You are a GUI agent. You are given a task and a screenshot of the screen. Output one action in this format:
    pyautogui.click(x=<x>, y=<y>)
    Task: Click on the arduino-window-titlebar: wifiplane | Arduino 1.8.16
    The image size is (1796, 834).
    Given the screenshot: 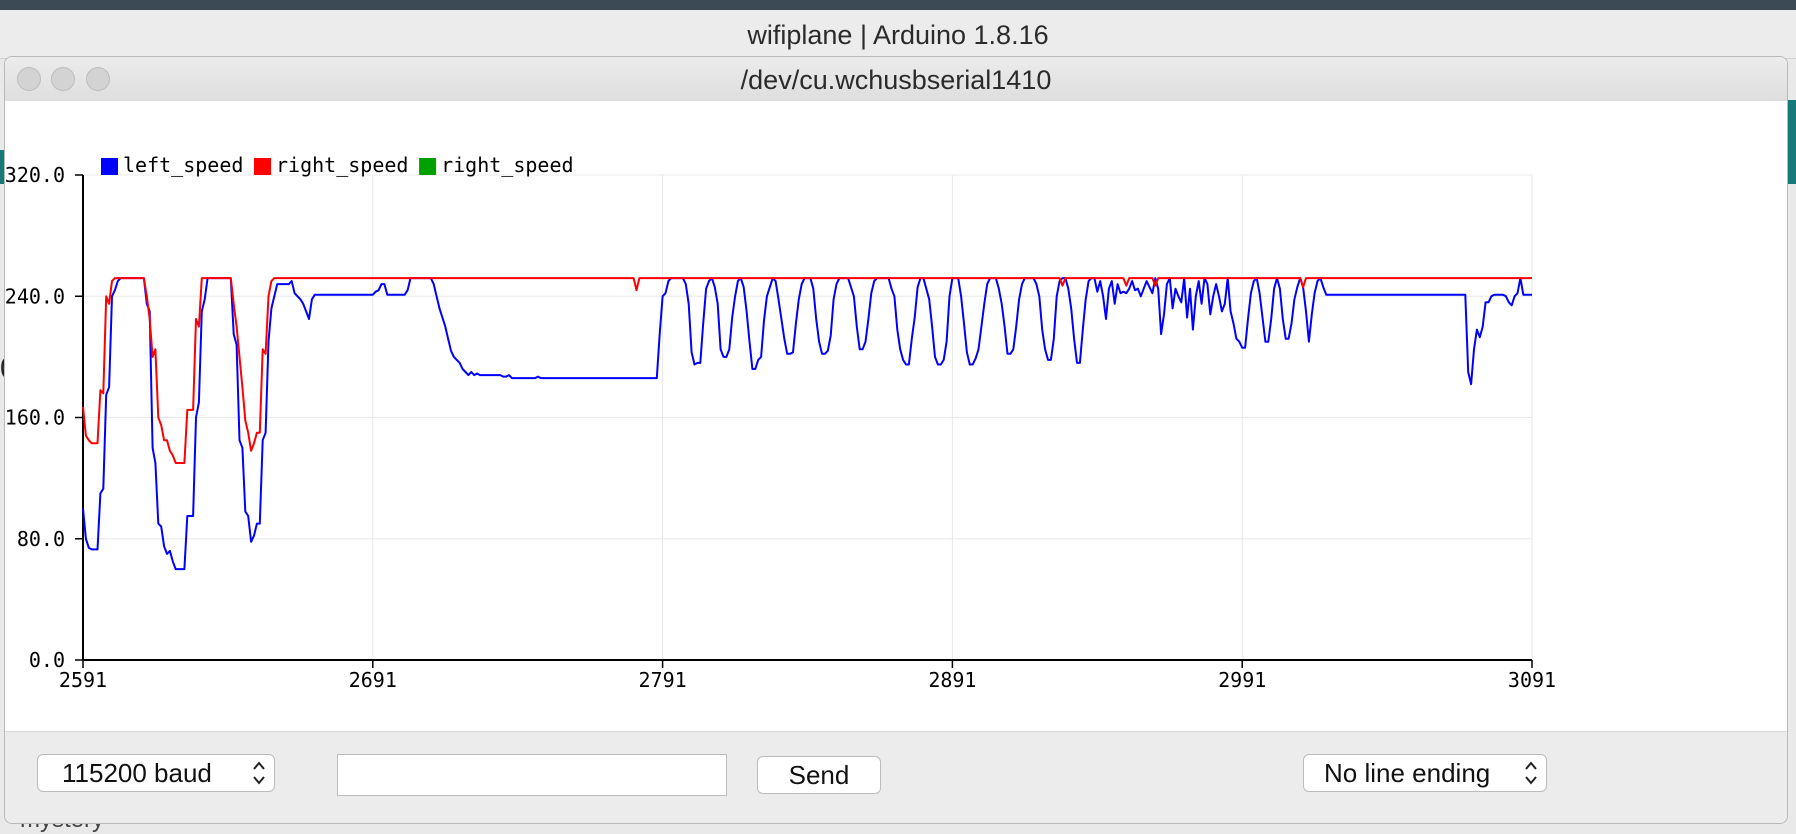 What is the action you would take?
    pyautogui.click(x=898, y=34)
    